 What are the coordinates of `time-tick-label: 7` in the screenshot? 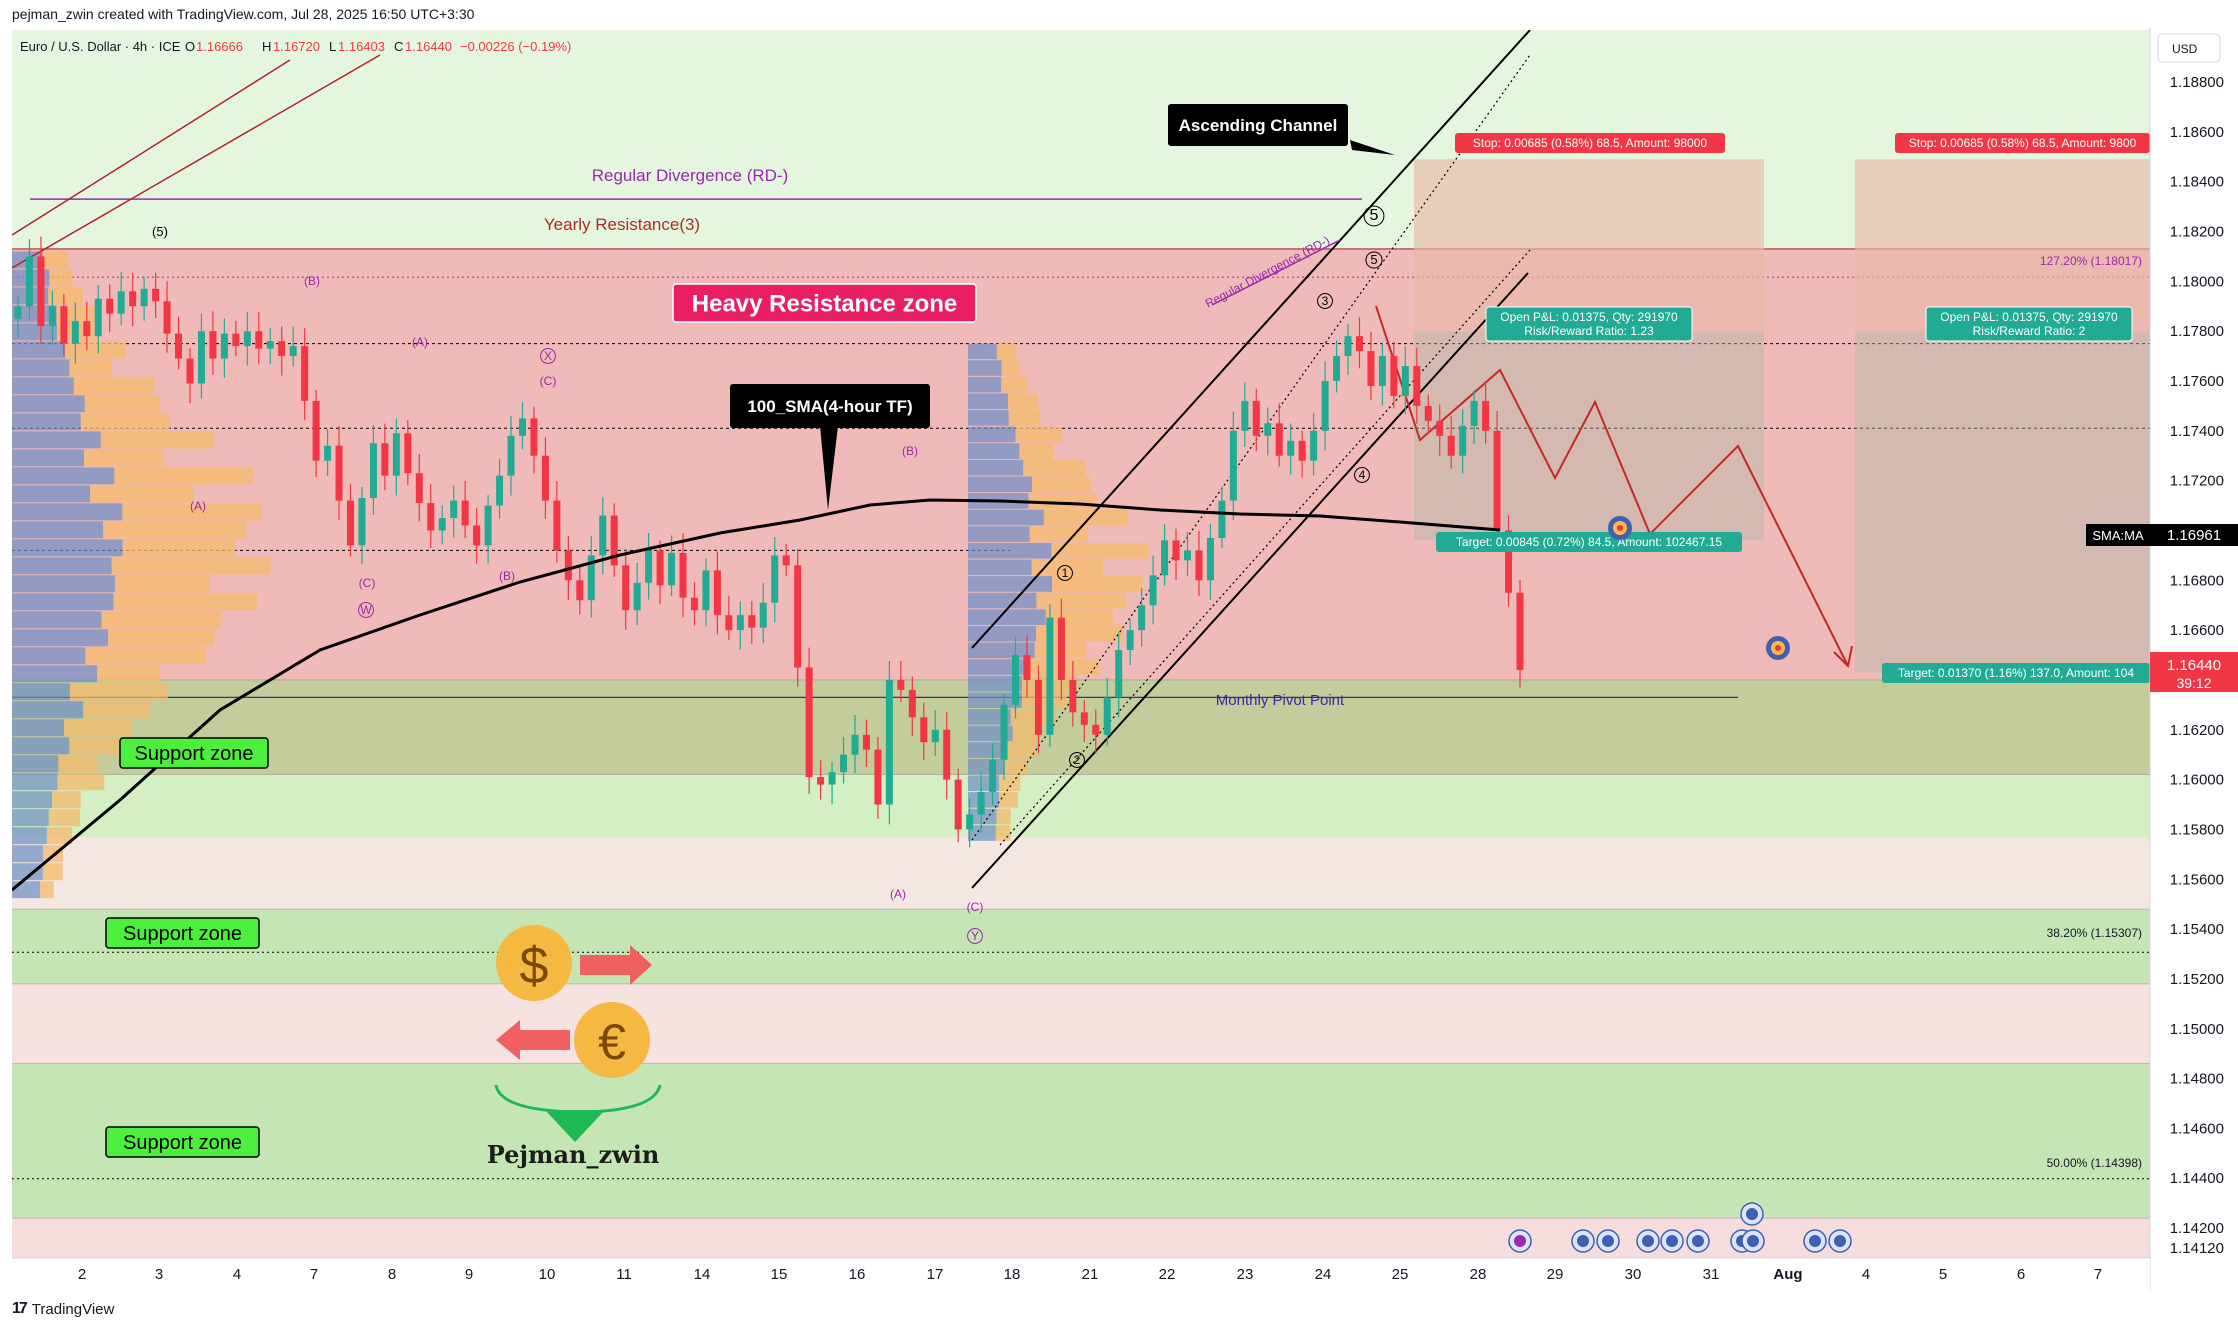 It's located at (2098, 1274).